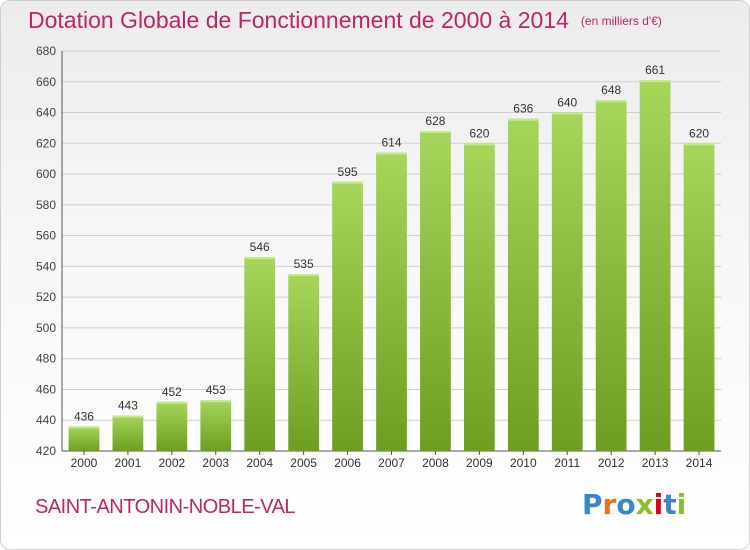 The width and height of the screenshot is (750, 550). I want to click on x-tick-label: 2008, so click(435, 463).